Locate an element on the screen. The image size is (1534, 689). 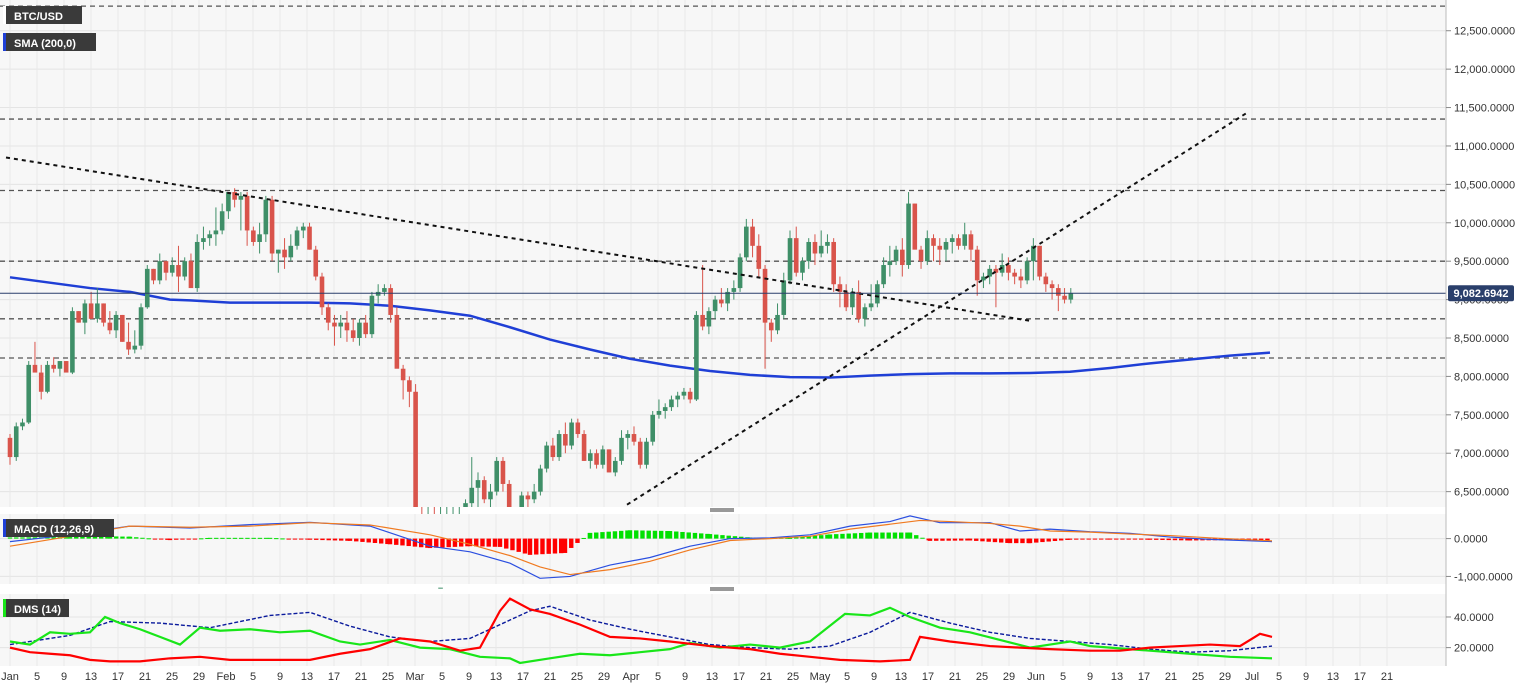
price-tick-label: 8,500.0000 is located at coordinates (1481, 339).